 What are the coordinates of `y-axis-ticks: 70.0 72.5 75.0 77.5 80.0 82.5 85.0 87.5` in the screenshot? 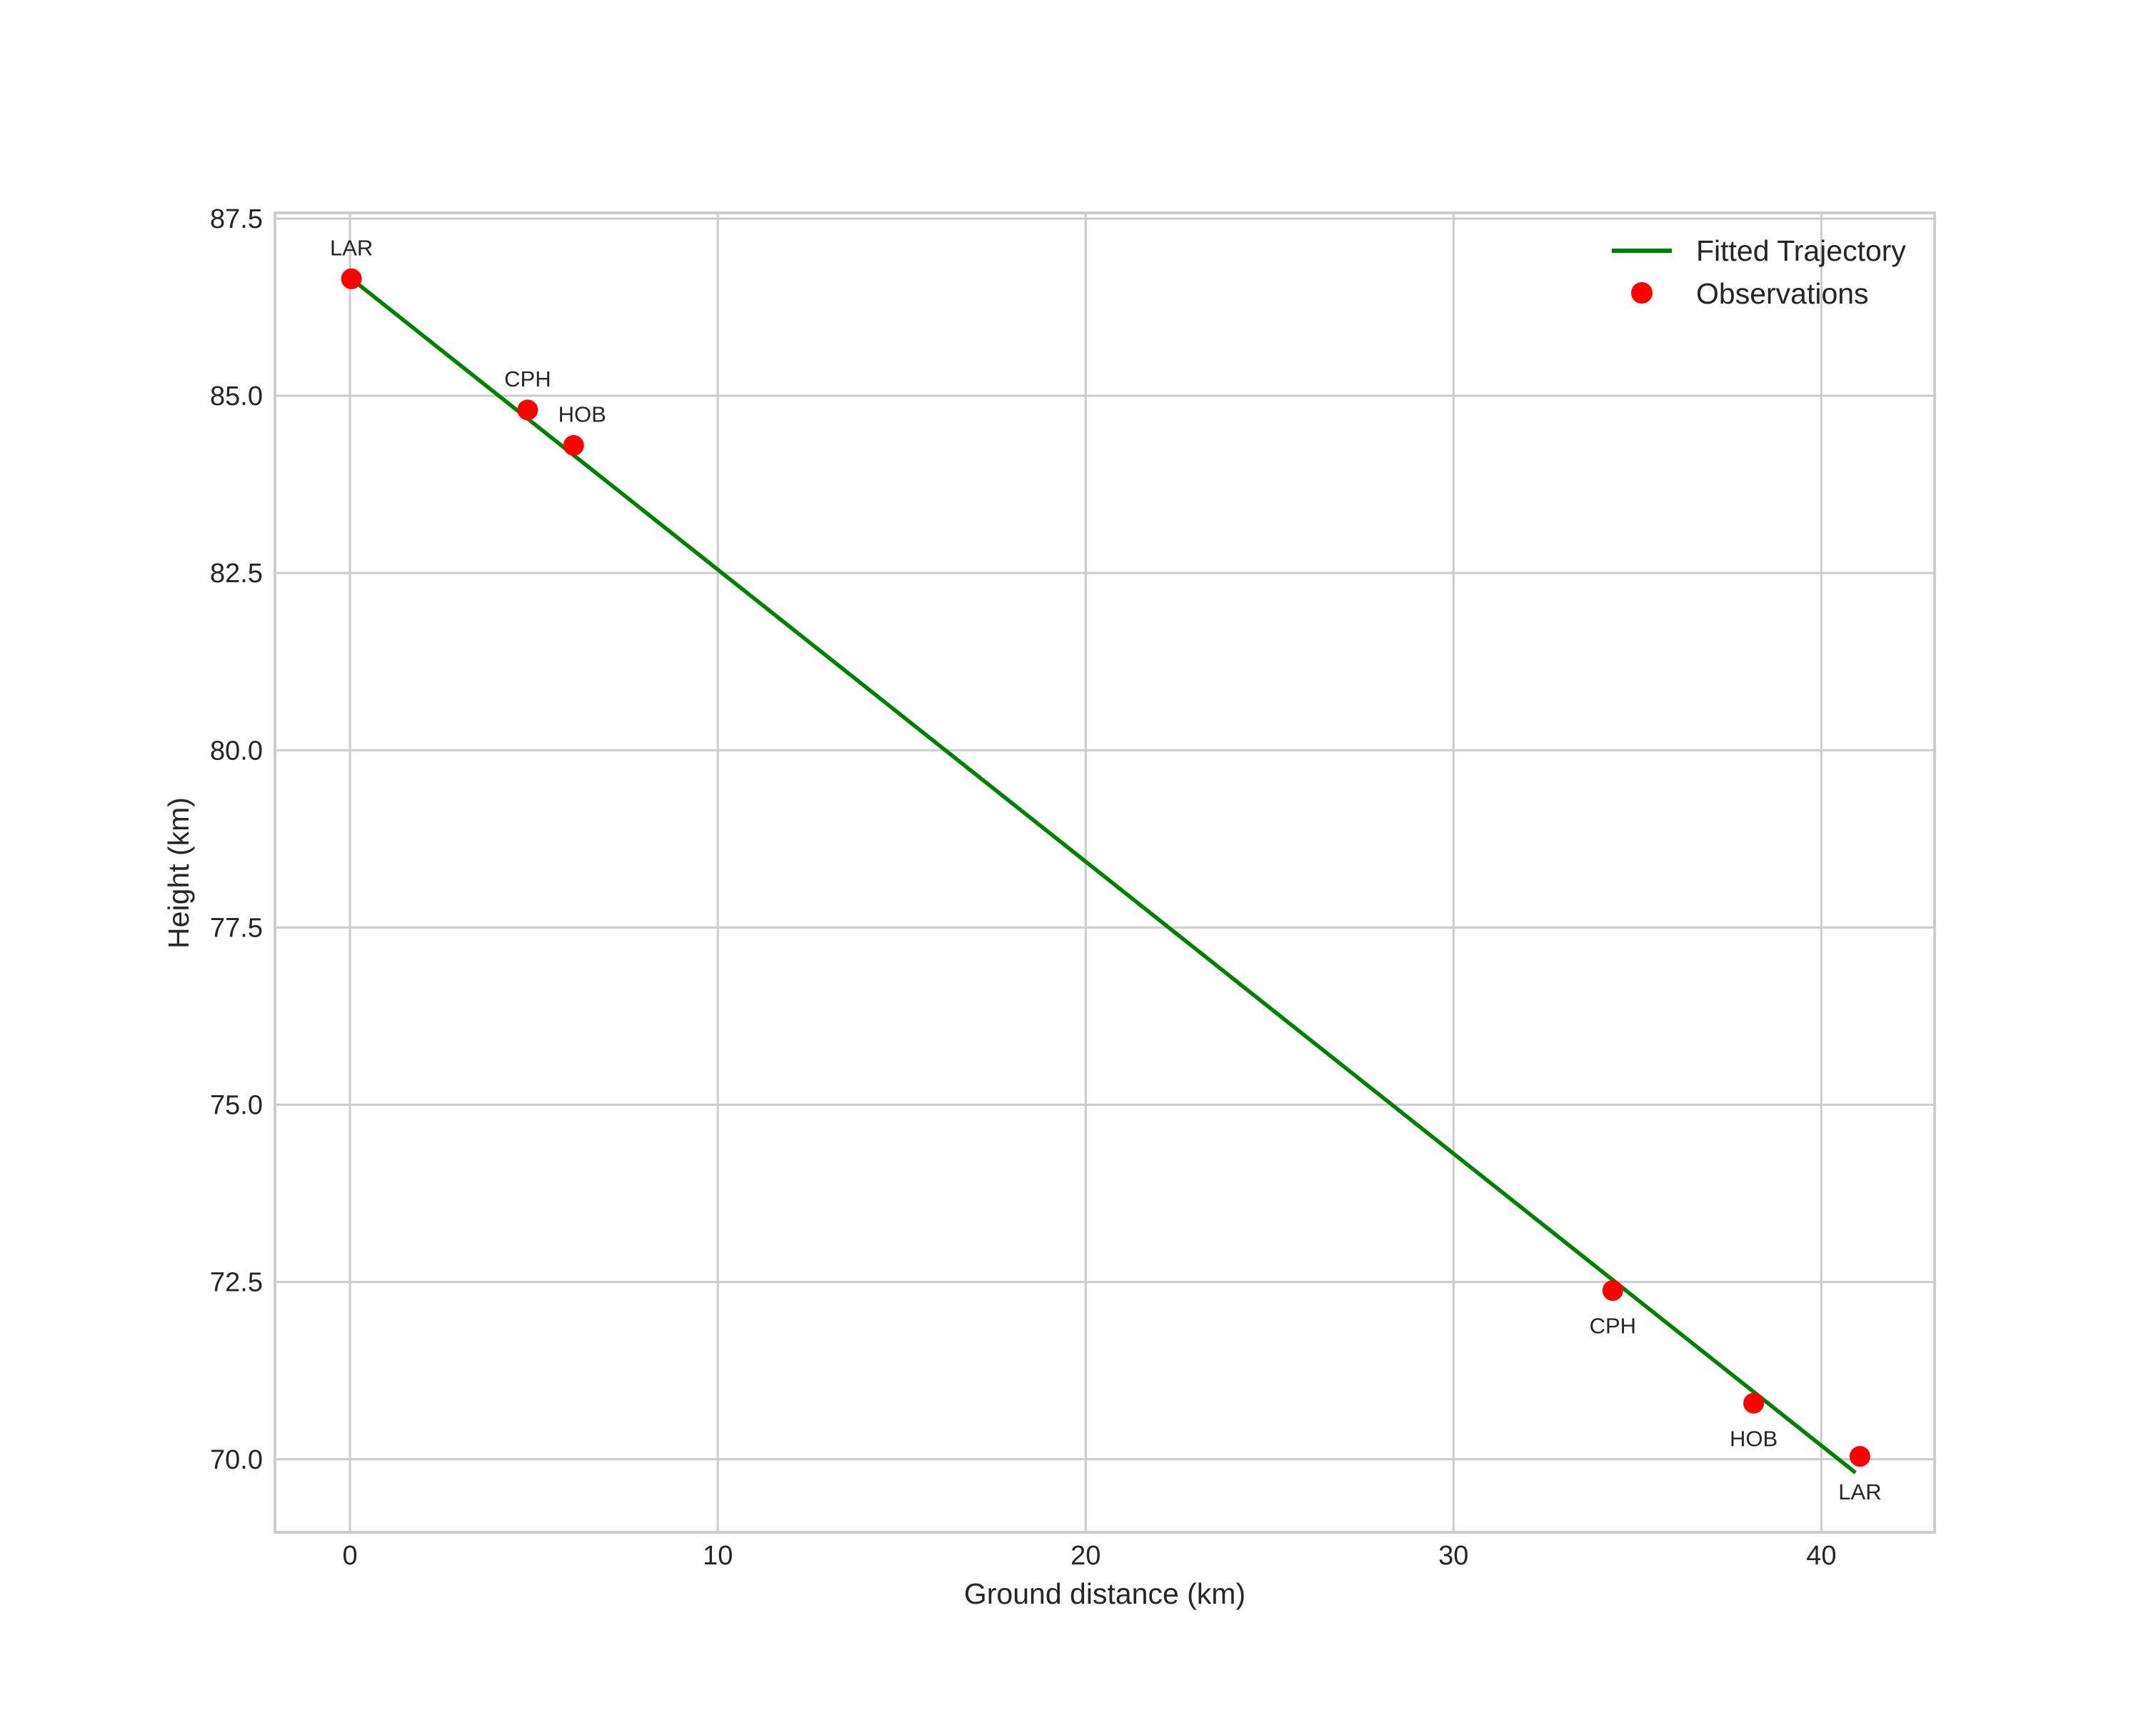 It's located at (236, 839).